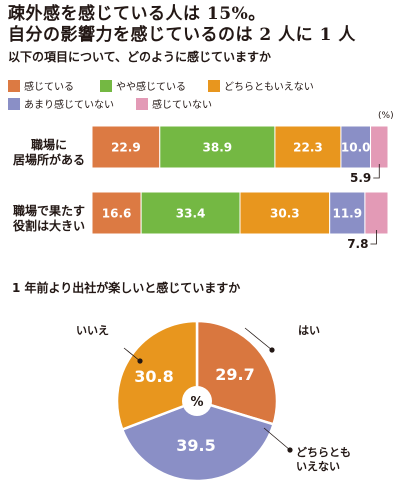  I want to click on legend-item-3: どちらともいえない, so click(261, 85).